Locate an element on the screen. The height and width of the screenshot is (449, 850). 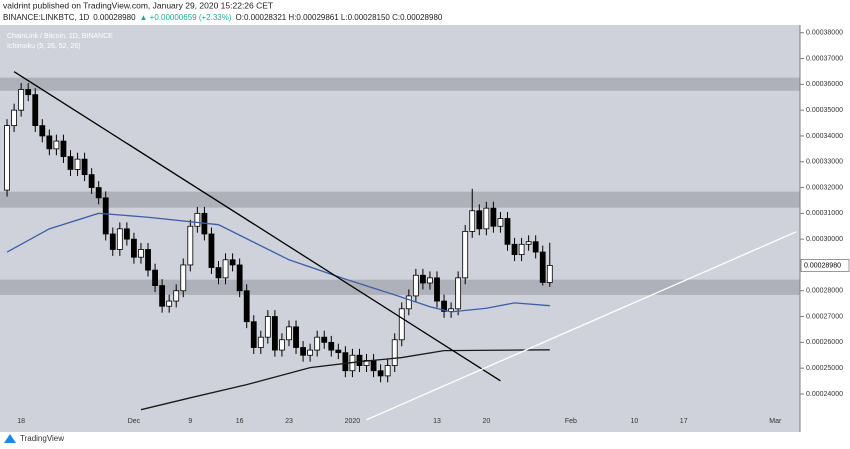
y-tick-label: 0.00032000 is located at coordinates (824, 187).